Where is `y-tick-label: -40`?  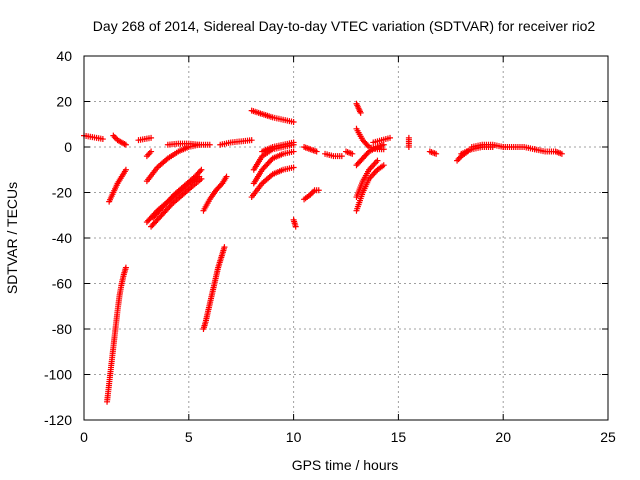
y-tick-label: -40 is located at coordinates (62, 238).